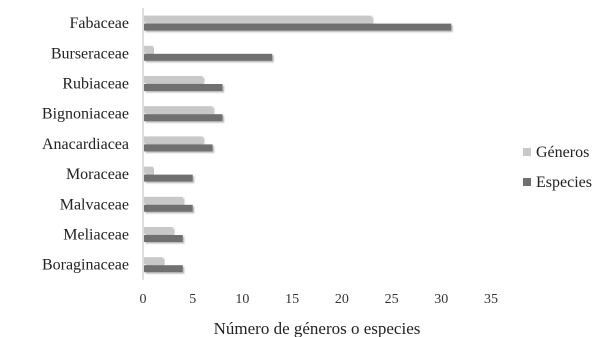 Image resolution: width=613 pixels, height=337 pixels. What do you see at coordinates (168, 208) in the screenshot?
I see `bar-especies-malvaceae` at bounding box center [168, 208].